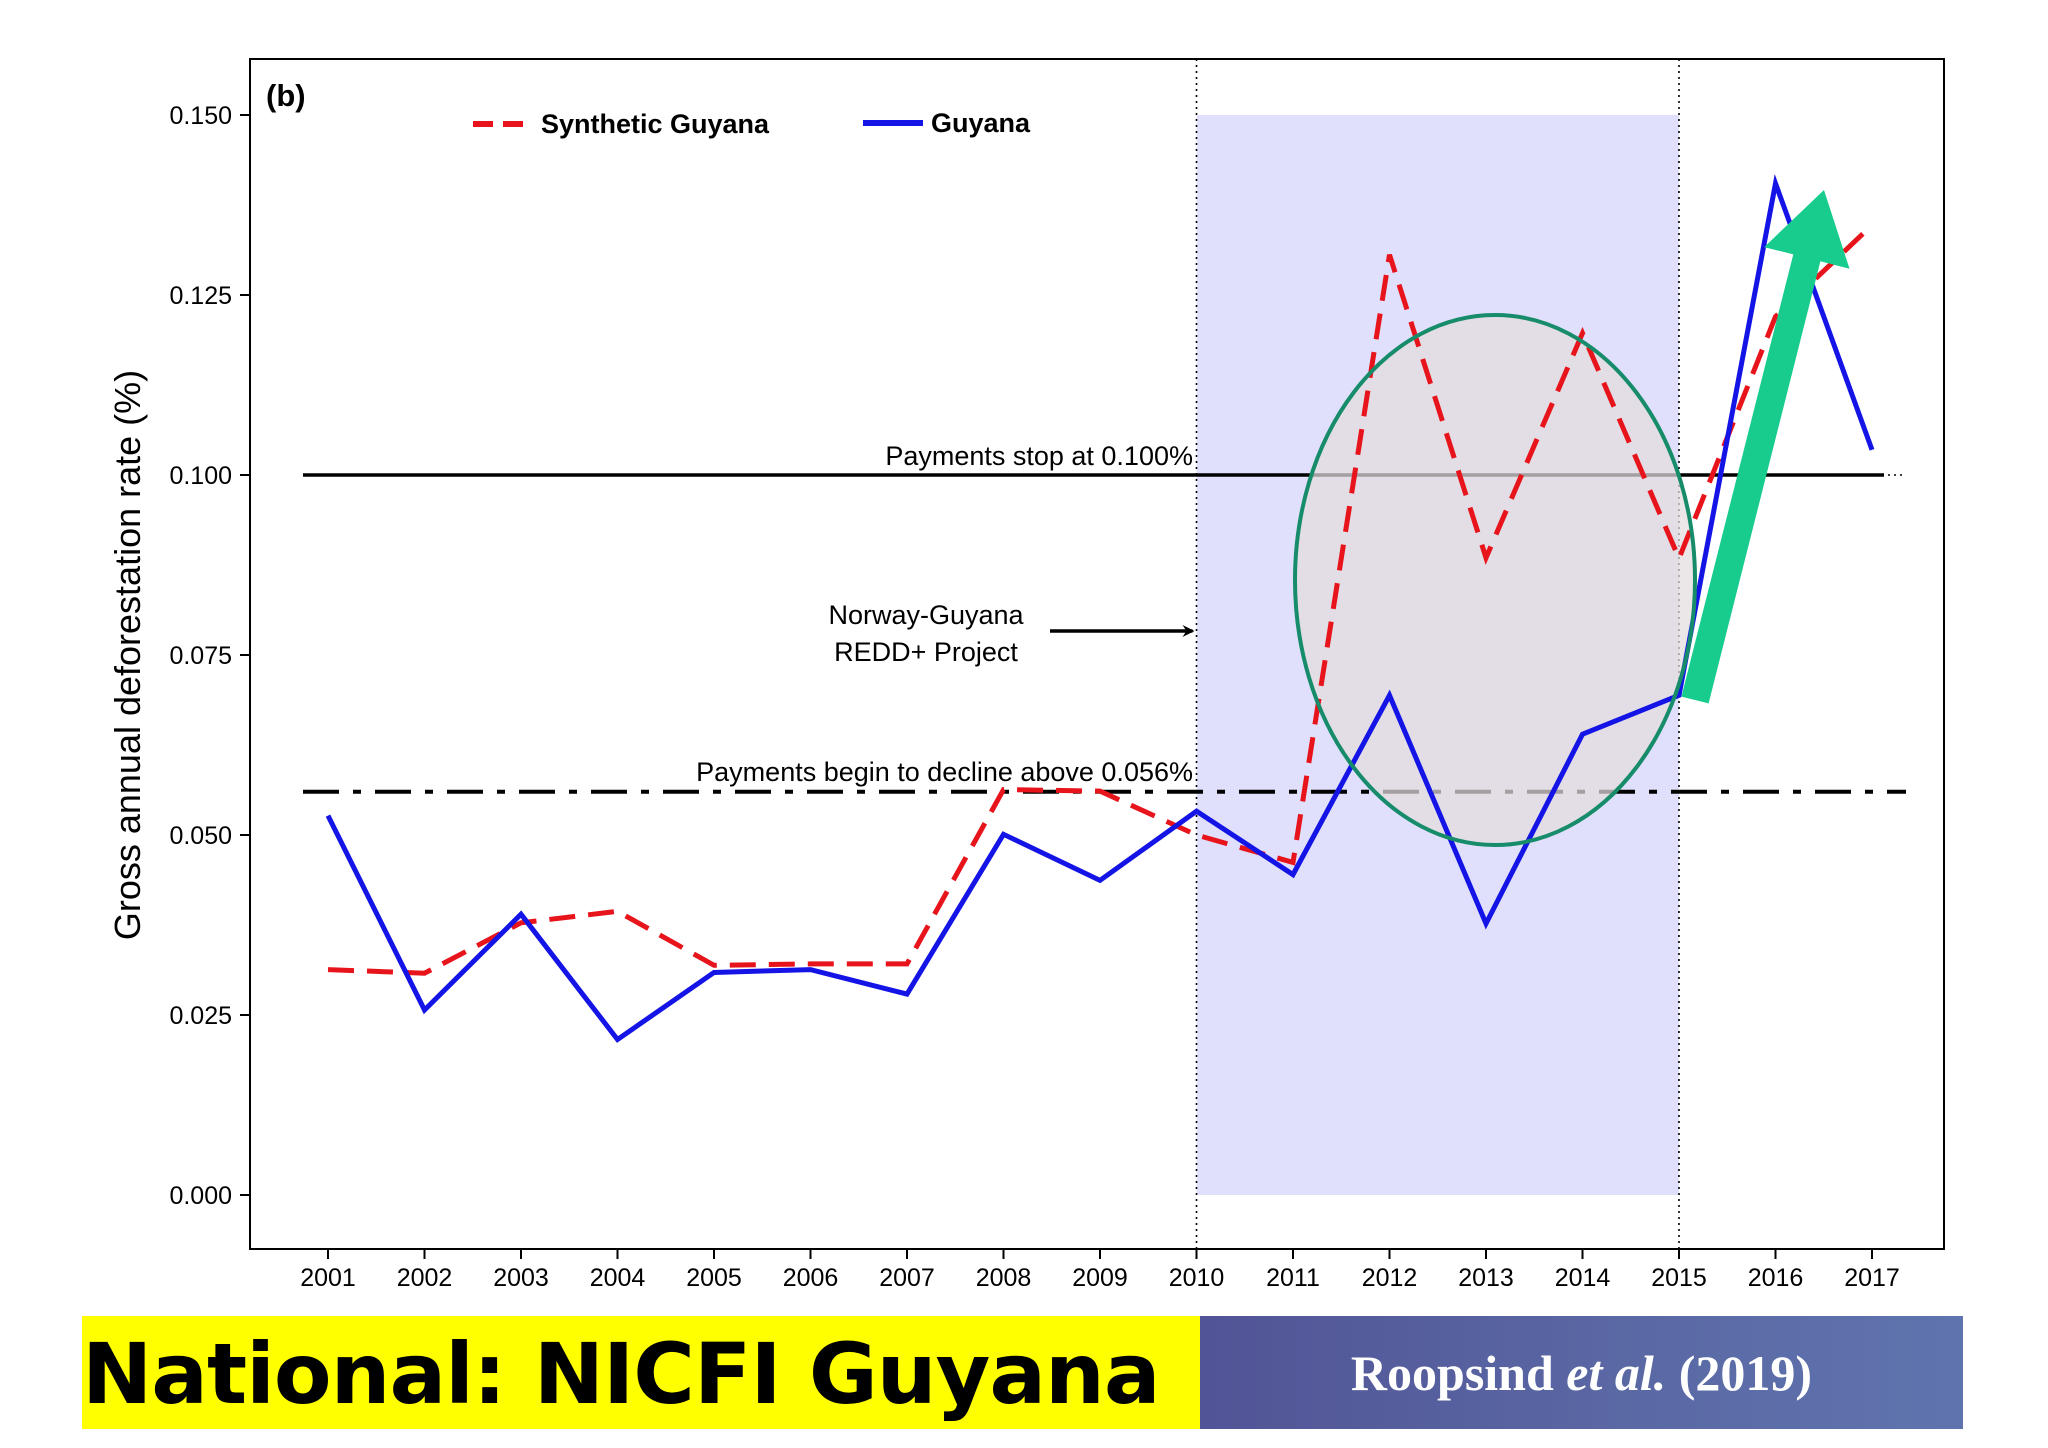  What do you see at coordinates (328, 1278) in the screenshot?
I see `x-tick-label: 2001` at bounding box center [328, 1278].